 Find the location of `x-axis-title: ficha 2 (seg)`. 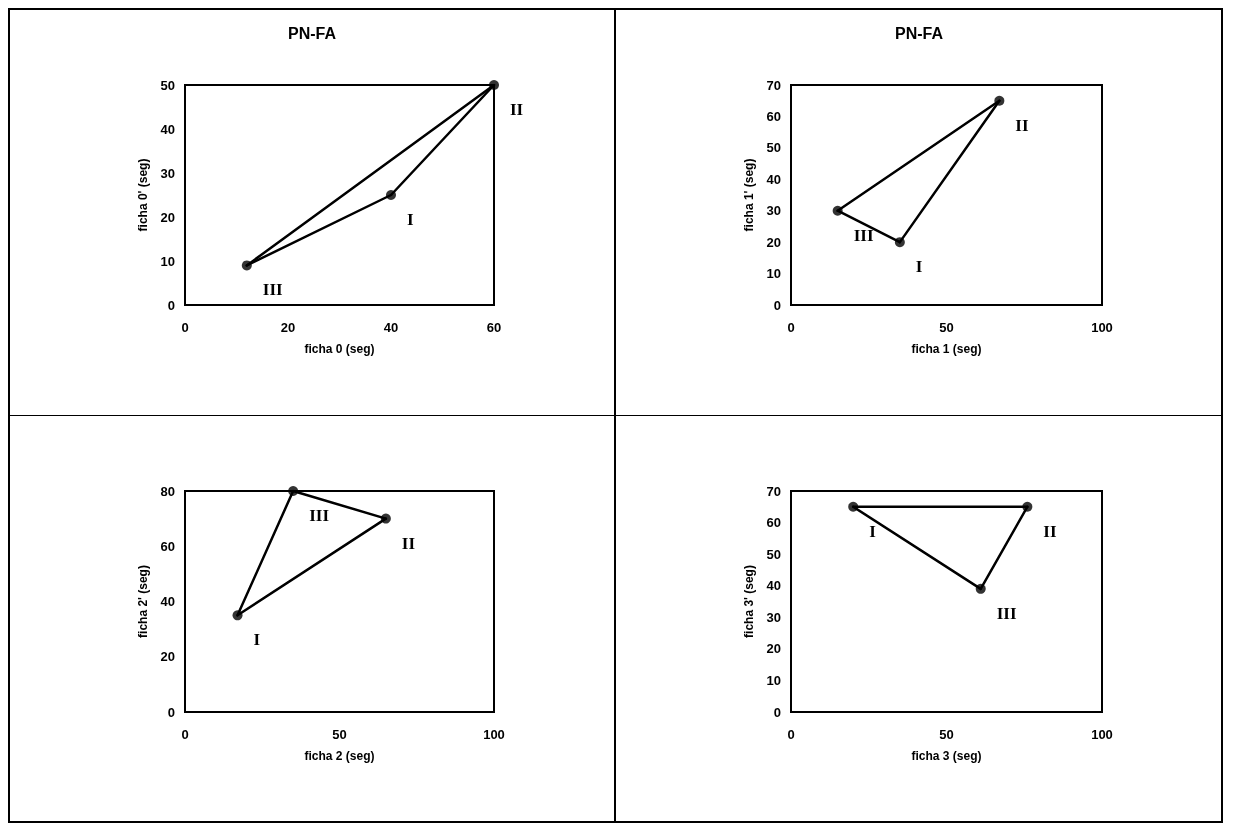

x-axis-title: ficha 2 (seg) is located at coordinates (339, 755).